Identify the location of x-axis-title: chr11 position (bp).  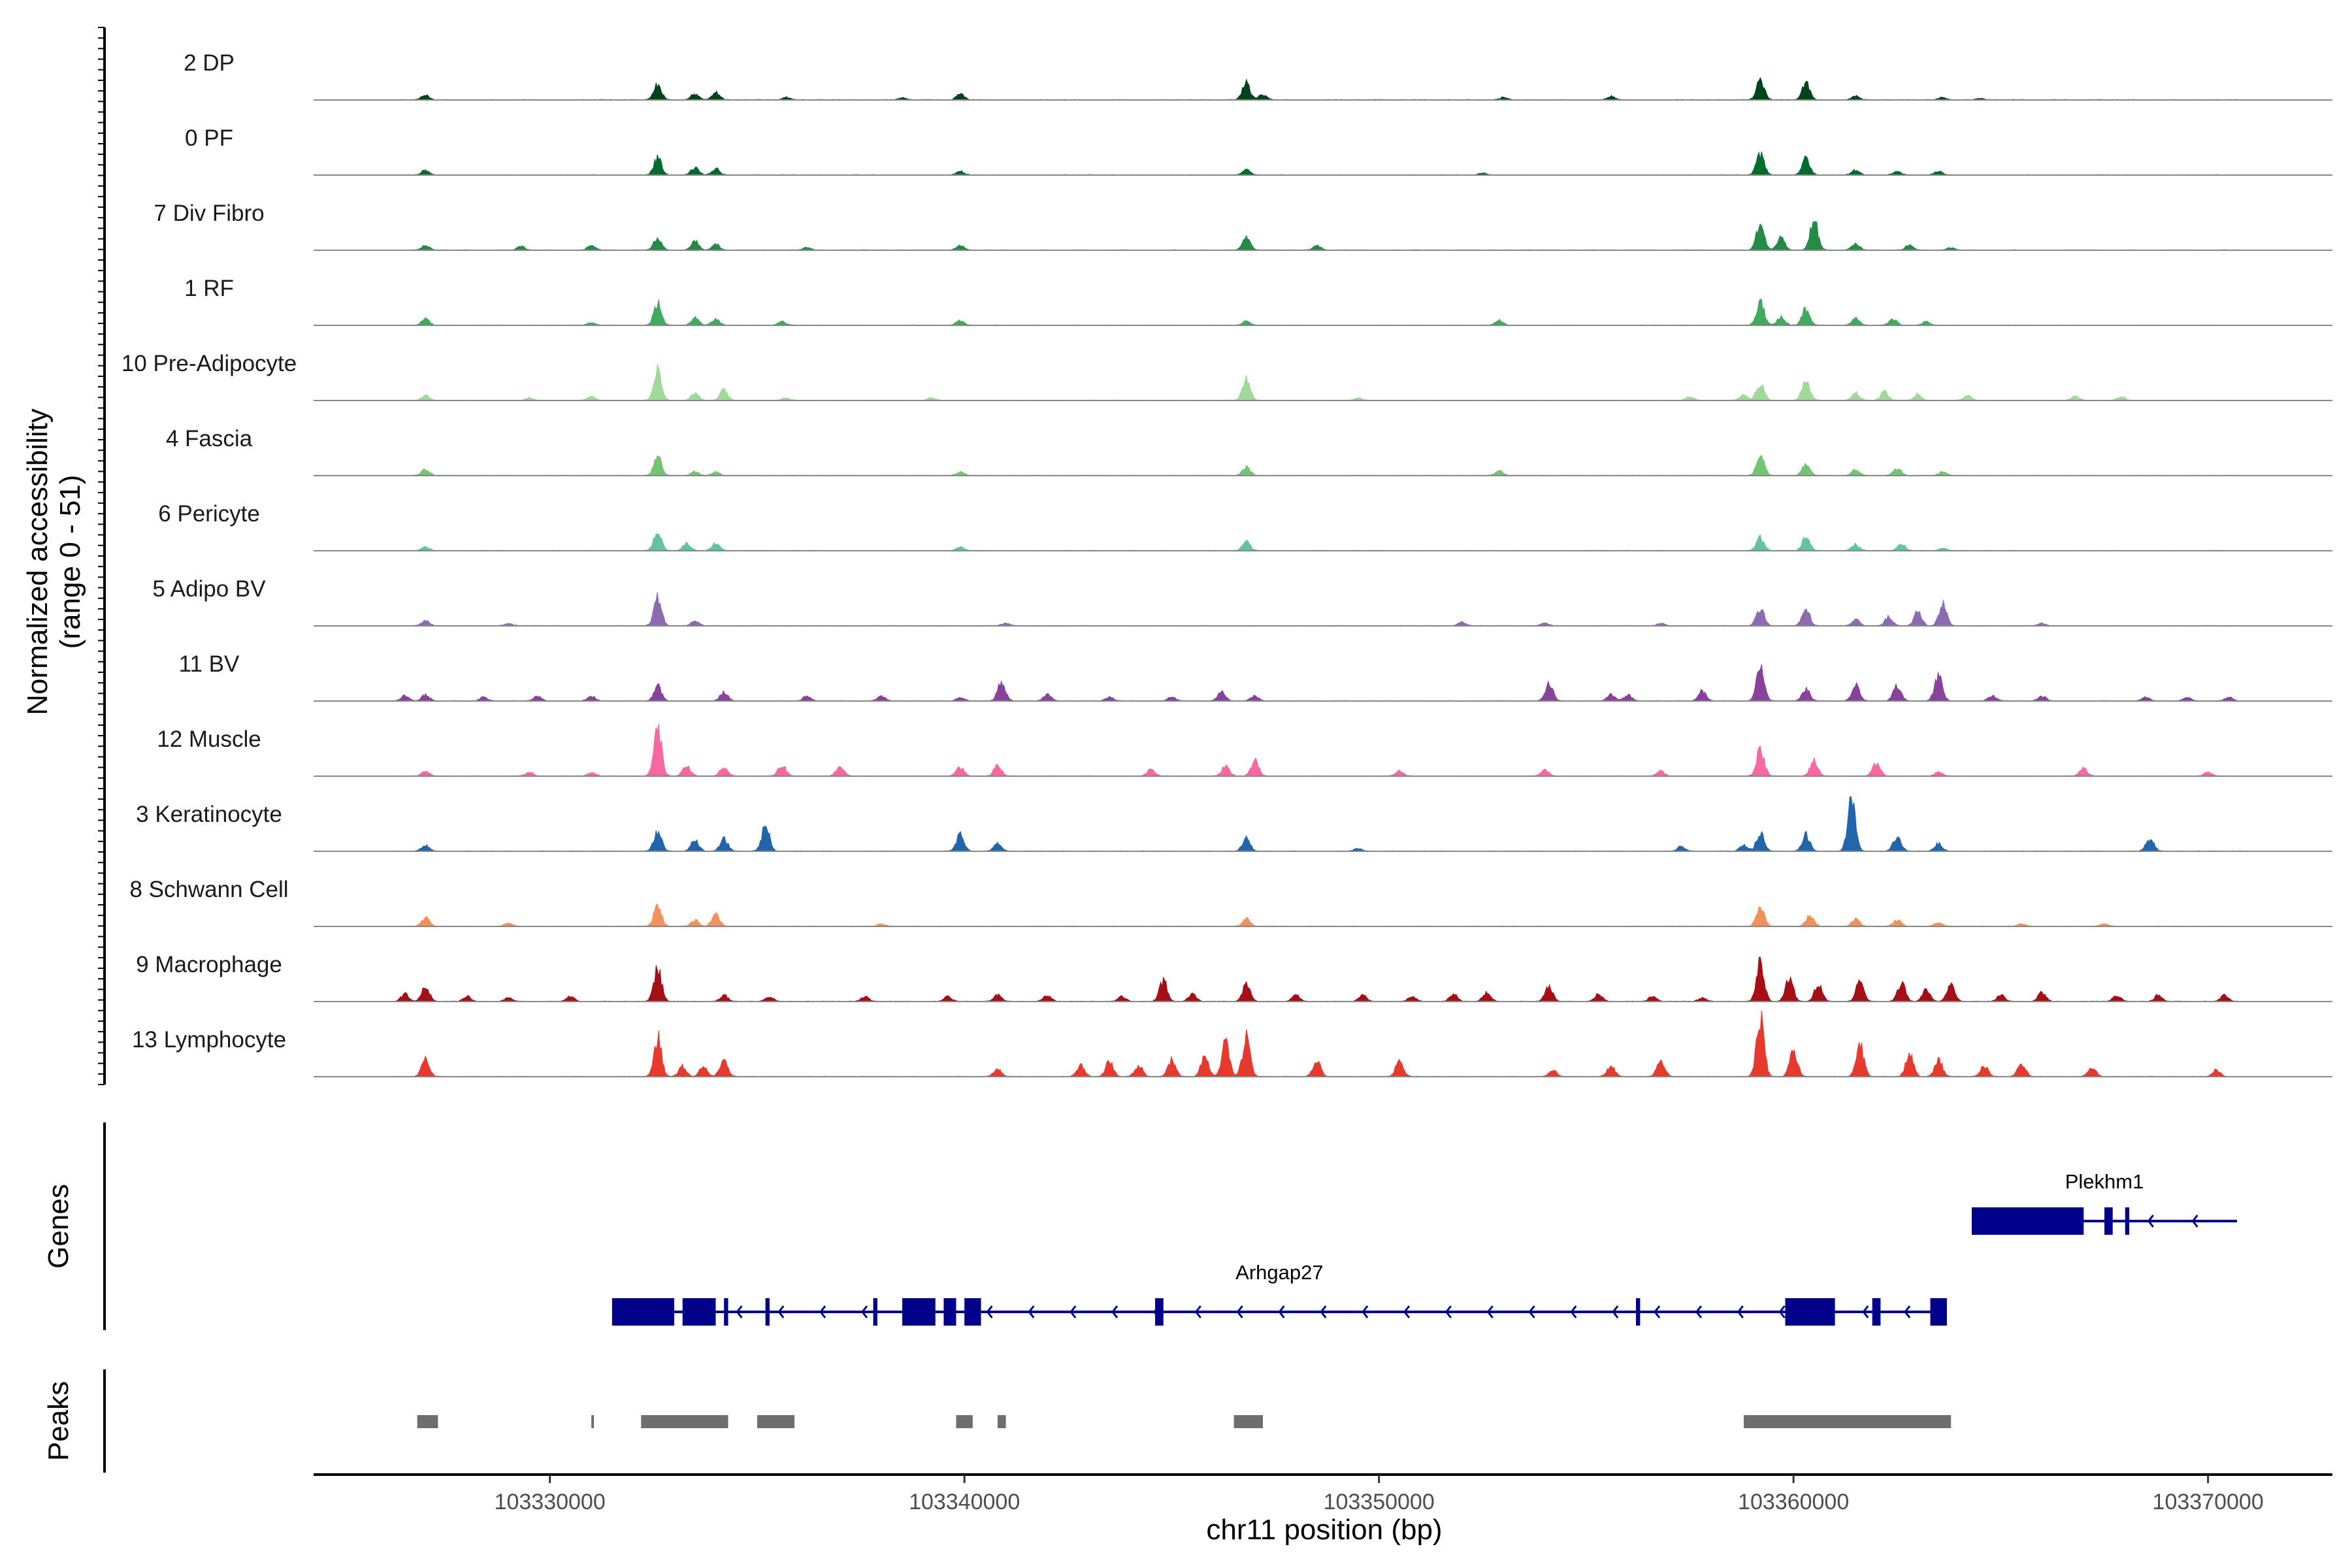
(1324, 1530).